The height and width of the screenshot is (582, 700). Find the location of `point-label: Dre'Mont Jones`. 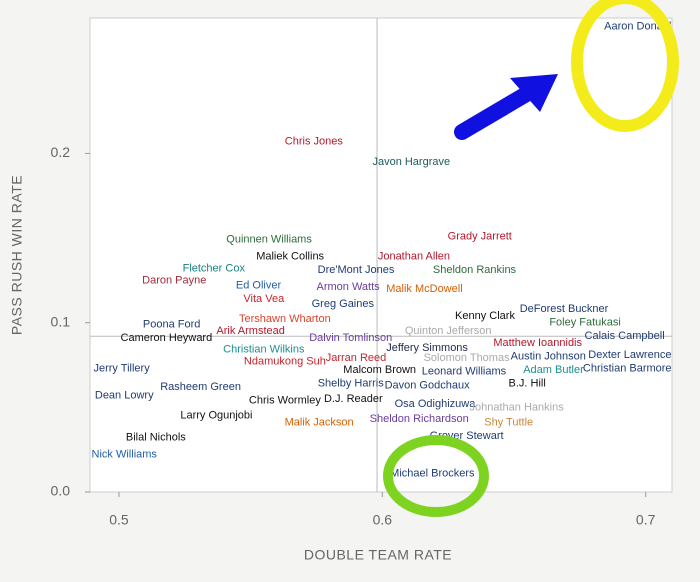

point-label: Dre'Mont Jones is located at coordinates (356, 270).